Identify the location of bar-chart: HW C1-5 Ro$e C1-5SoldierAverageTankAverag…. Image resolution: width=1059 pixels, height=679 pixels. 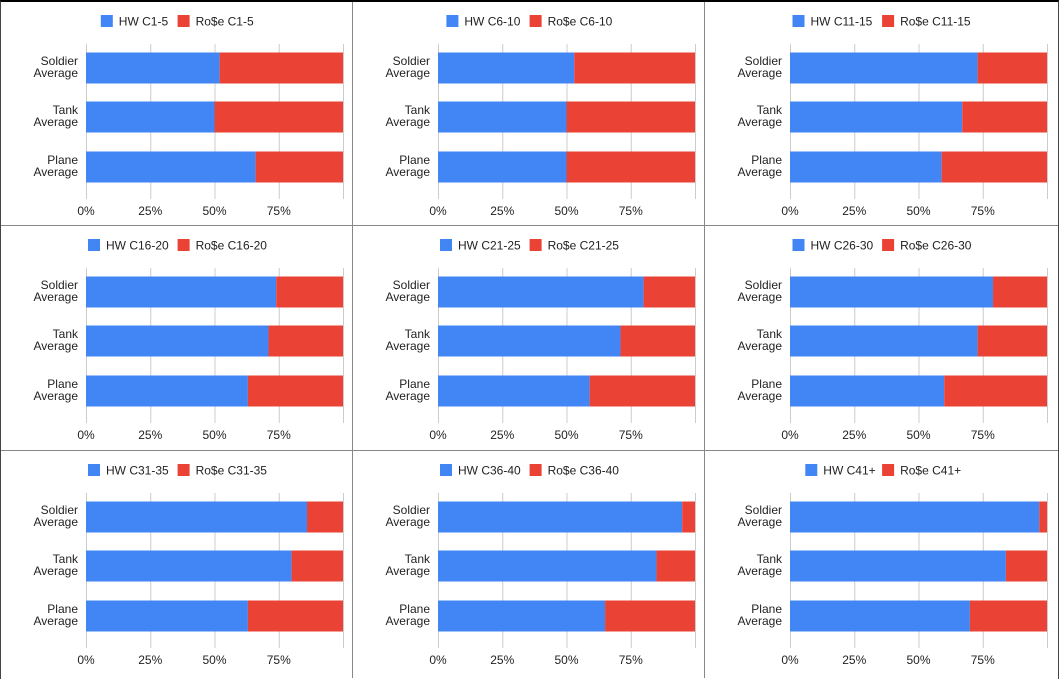
(189, 116).